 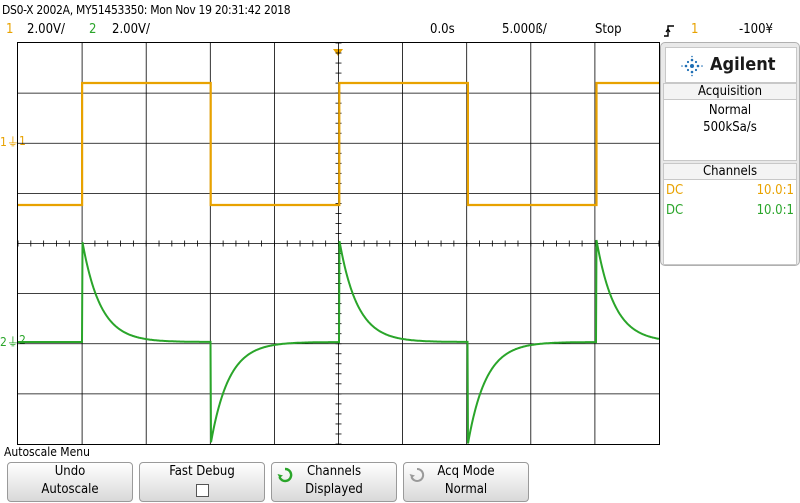 What do you see at coordinates (47, 452) in the screenshot?
I see `menu-title: Autoscale Menu` at bounding box center [47, 452].